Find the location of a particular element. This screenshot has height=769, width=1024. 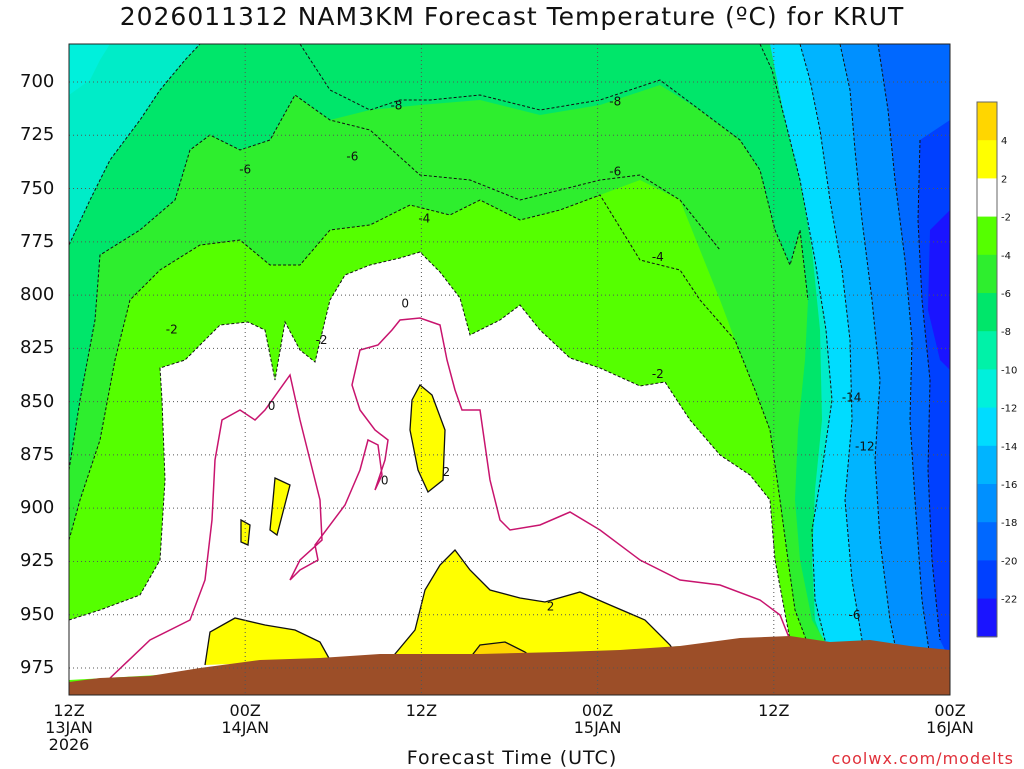

credit-text: coolwx.com/modelts is located at coordinates (922, 758).